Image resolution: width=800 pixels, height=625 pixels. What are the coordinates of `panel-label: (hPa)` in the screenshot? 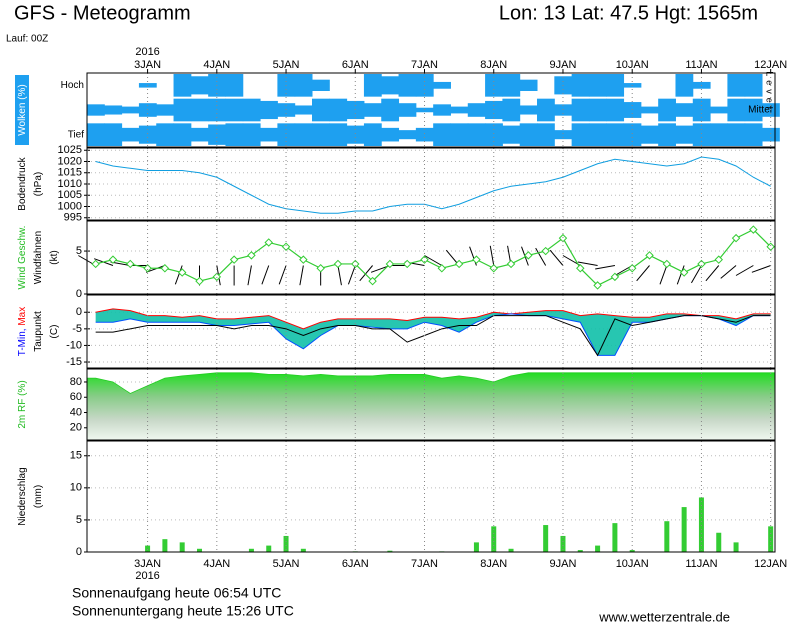 It's located at (38, 184).